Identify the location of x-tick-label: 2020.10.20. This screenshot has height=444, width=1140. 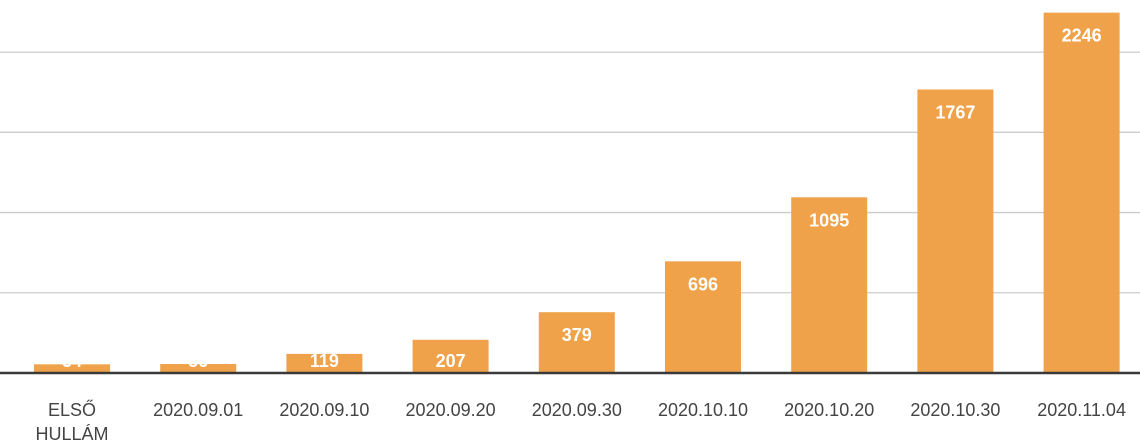
(829, 410).